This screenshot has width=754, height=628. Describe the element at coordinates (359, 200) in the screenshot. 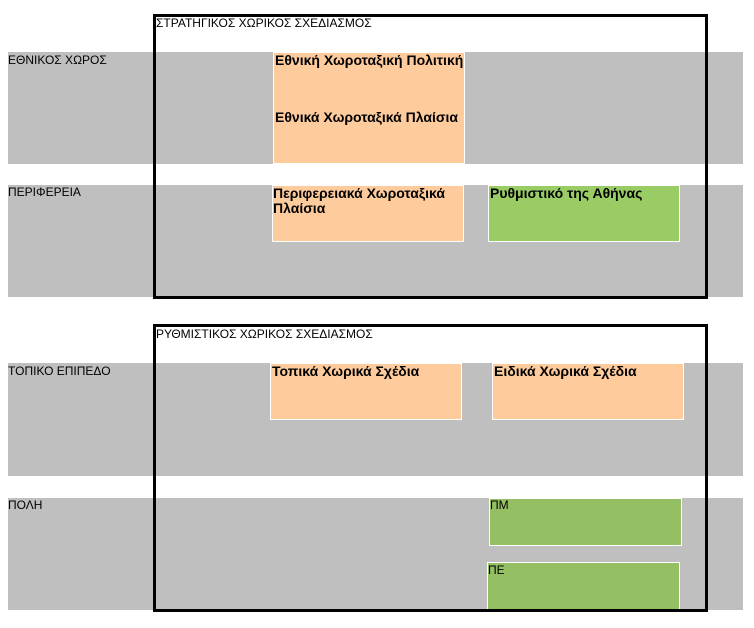

I see `text-regional-frameworks: Περιφερειακά Χωροταξικά Πλαίσια` at that location.